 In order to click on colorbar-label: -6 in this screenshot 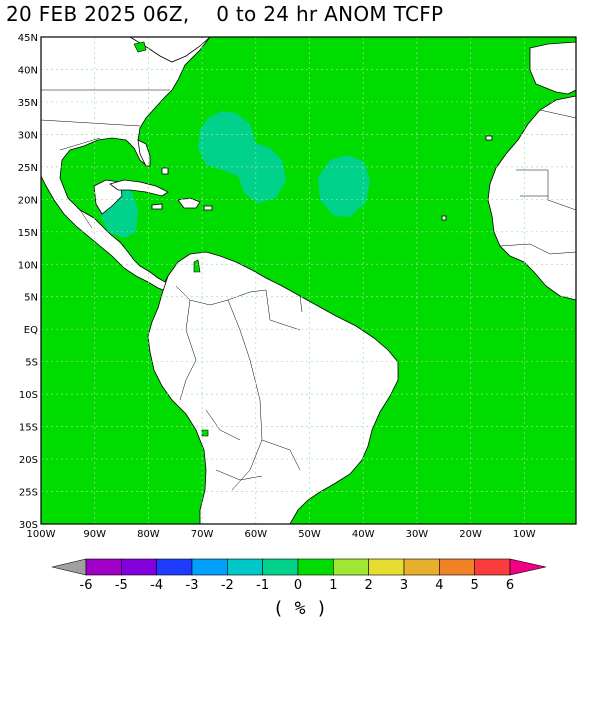, I will do `click(86, 585)`.